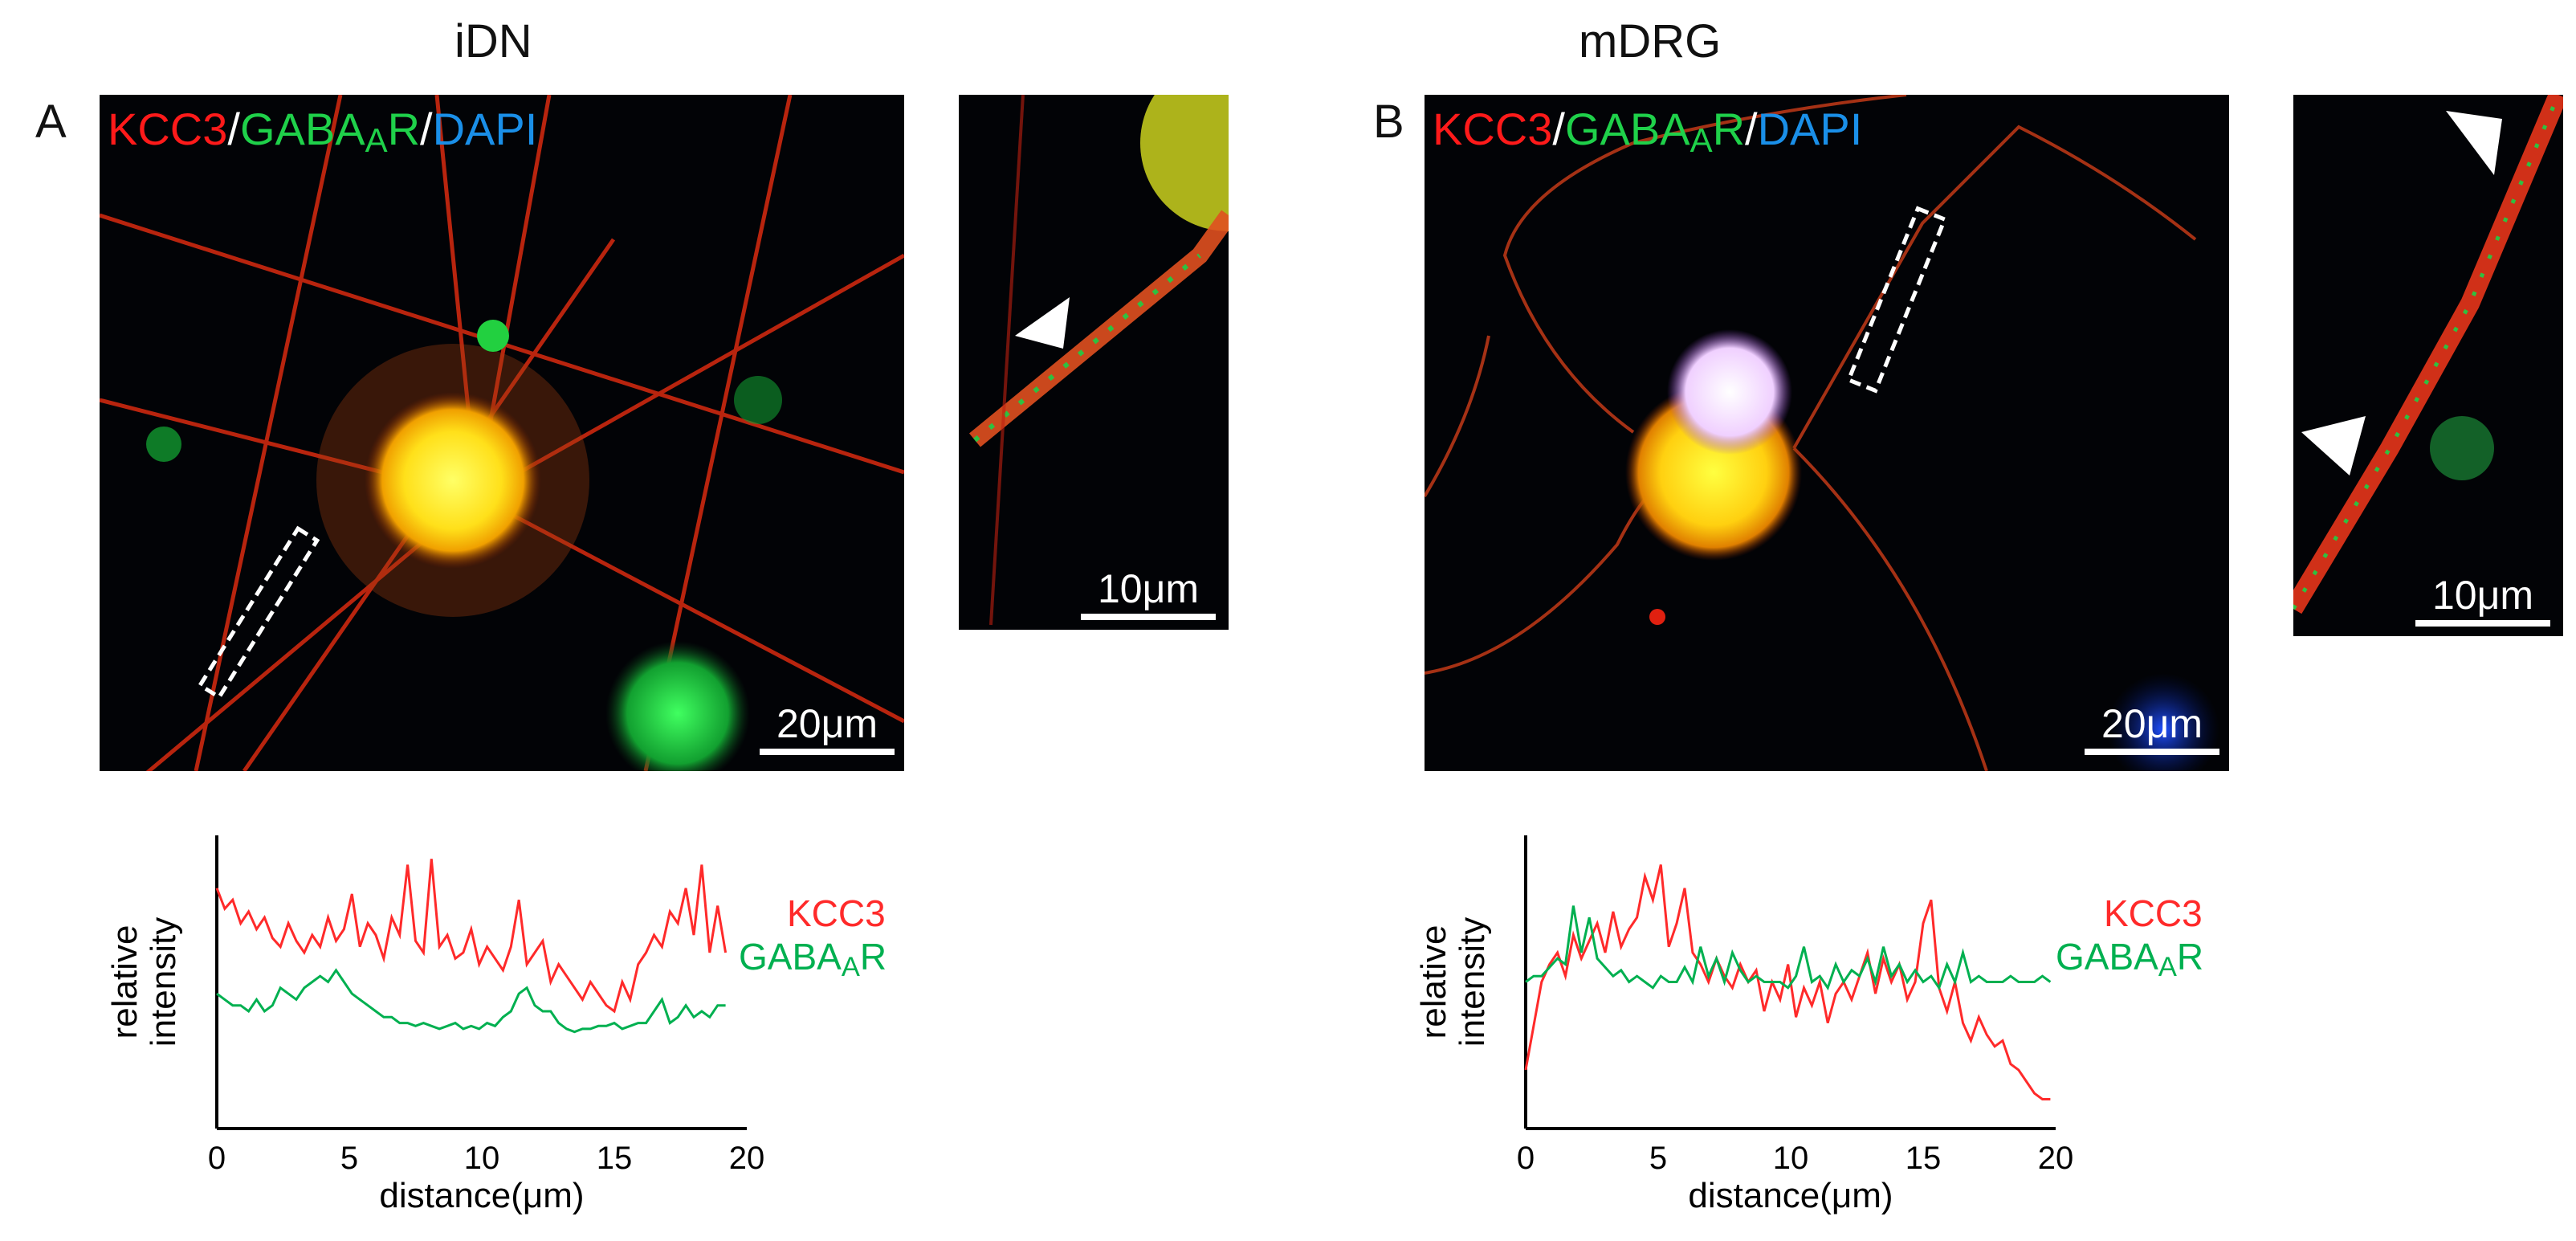 The image size is (2576, 1241). I want to click on panel-a-legend: KCC3 GABAAR, so click(813, 937).